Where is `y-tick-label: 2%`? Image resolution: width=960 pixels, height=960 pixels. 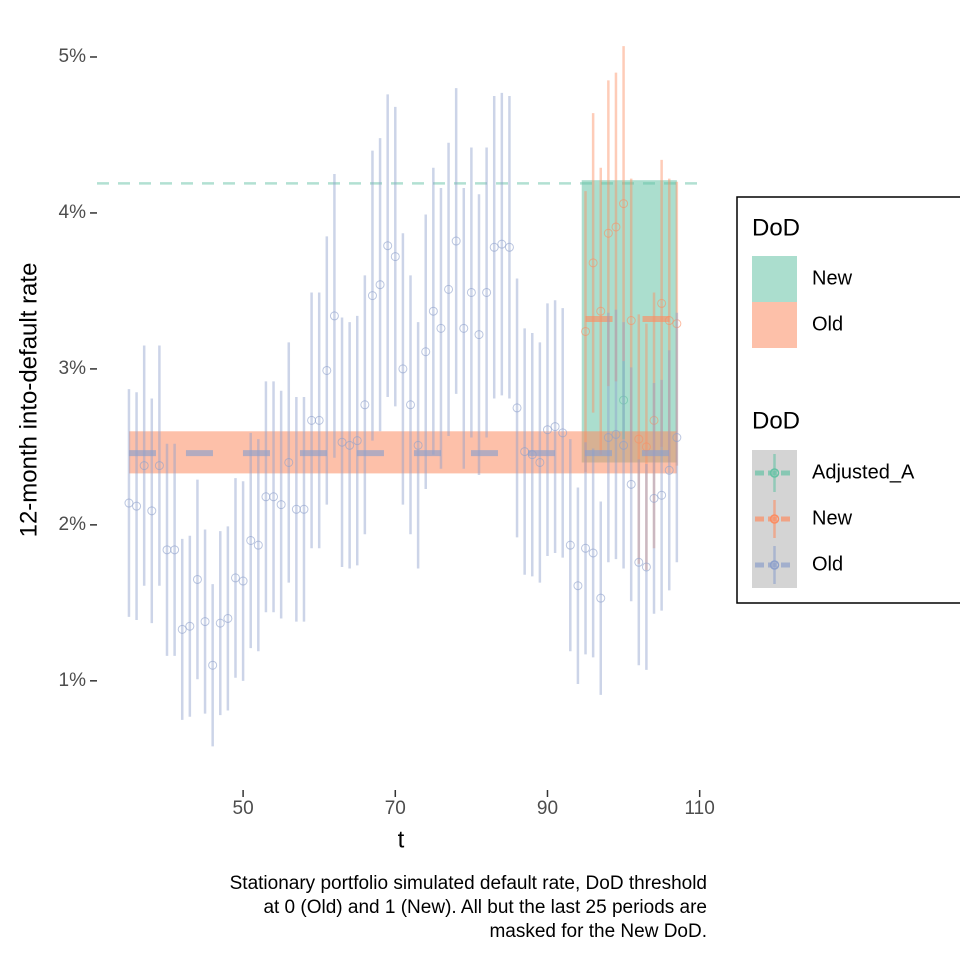 y-tick-label: 2% is located at coordinates (73, 524).